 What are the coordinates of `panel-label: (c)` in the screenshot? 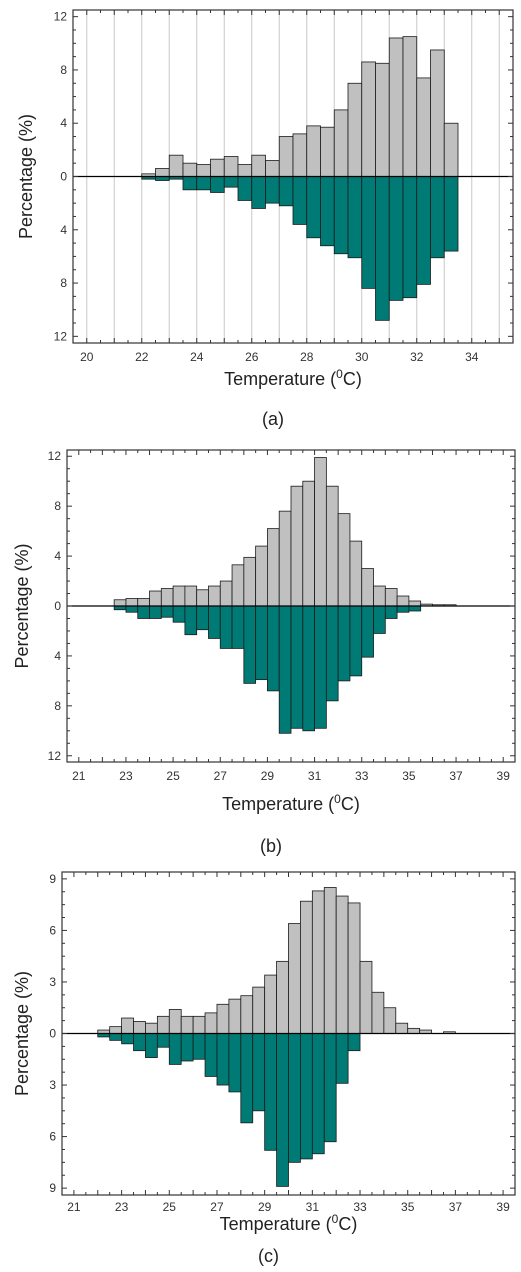 It's located at (268, 1256).